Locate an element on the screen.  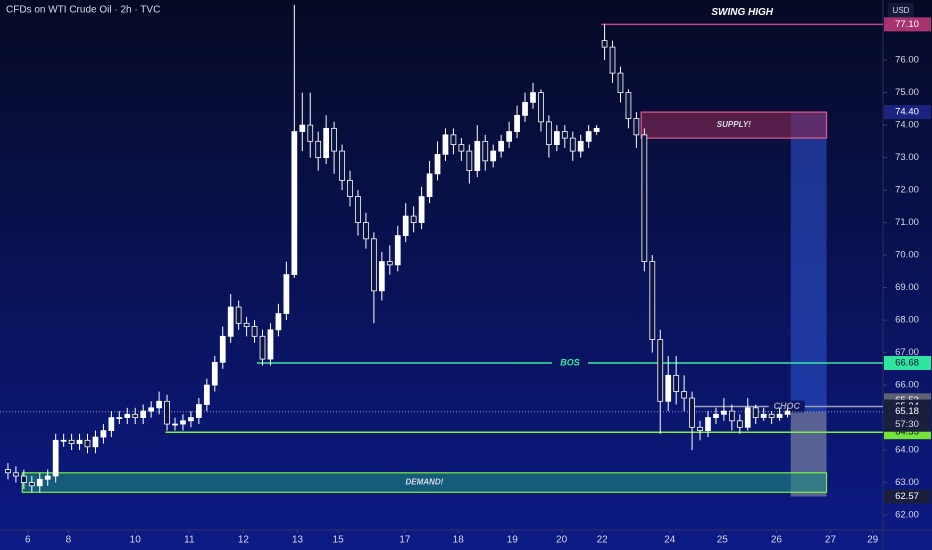
zone-label: SUPPLY! is located at coordinates (734, 124).